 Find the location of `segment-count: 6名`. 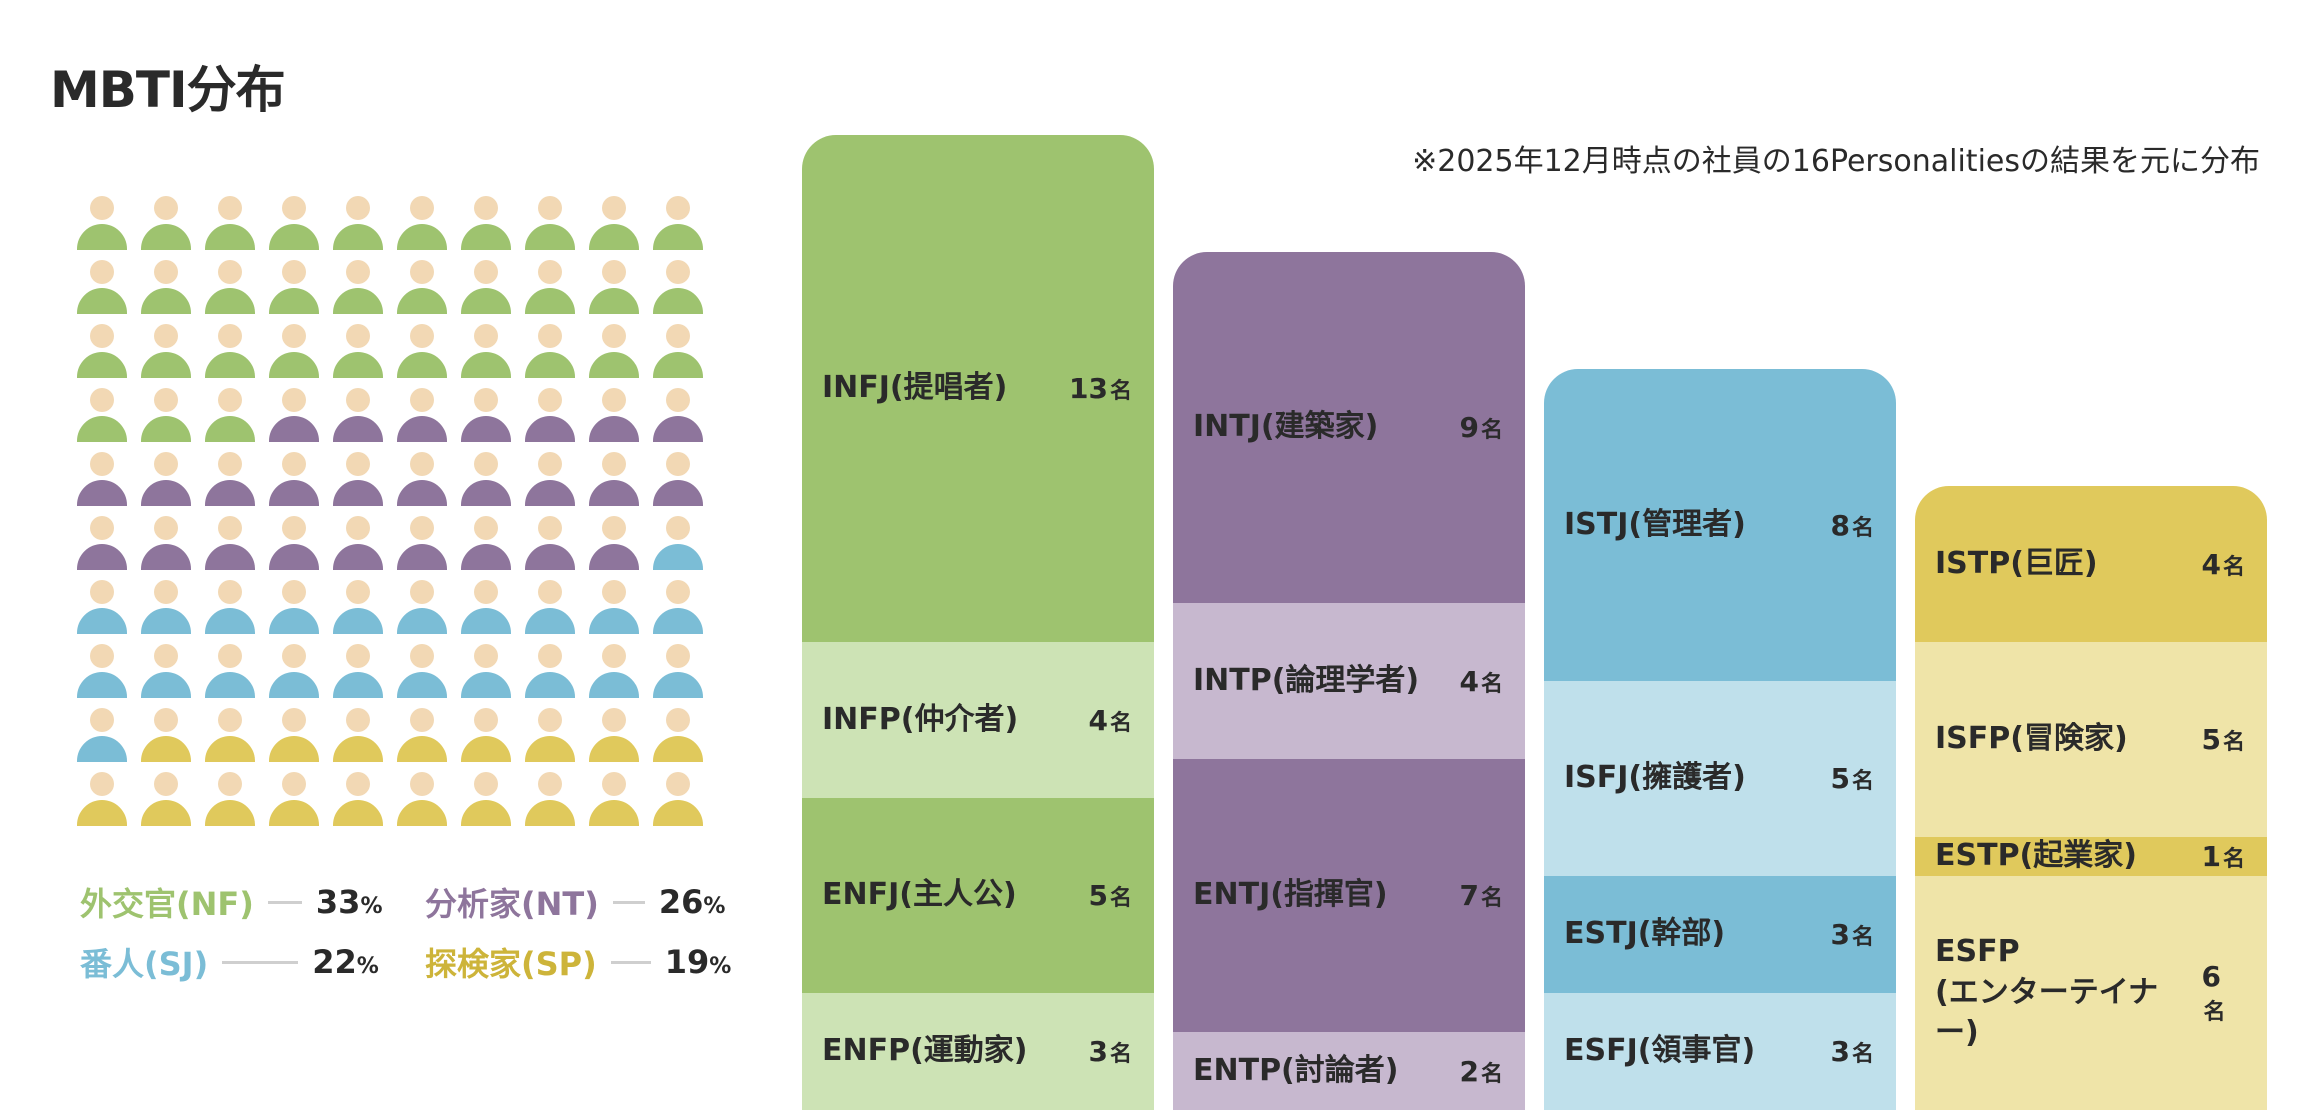

segment-count: 6名 is located at coordinates (2223, 993).